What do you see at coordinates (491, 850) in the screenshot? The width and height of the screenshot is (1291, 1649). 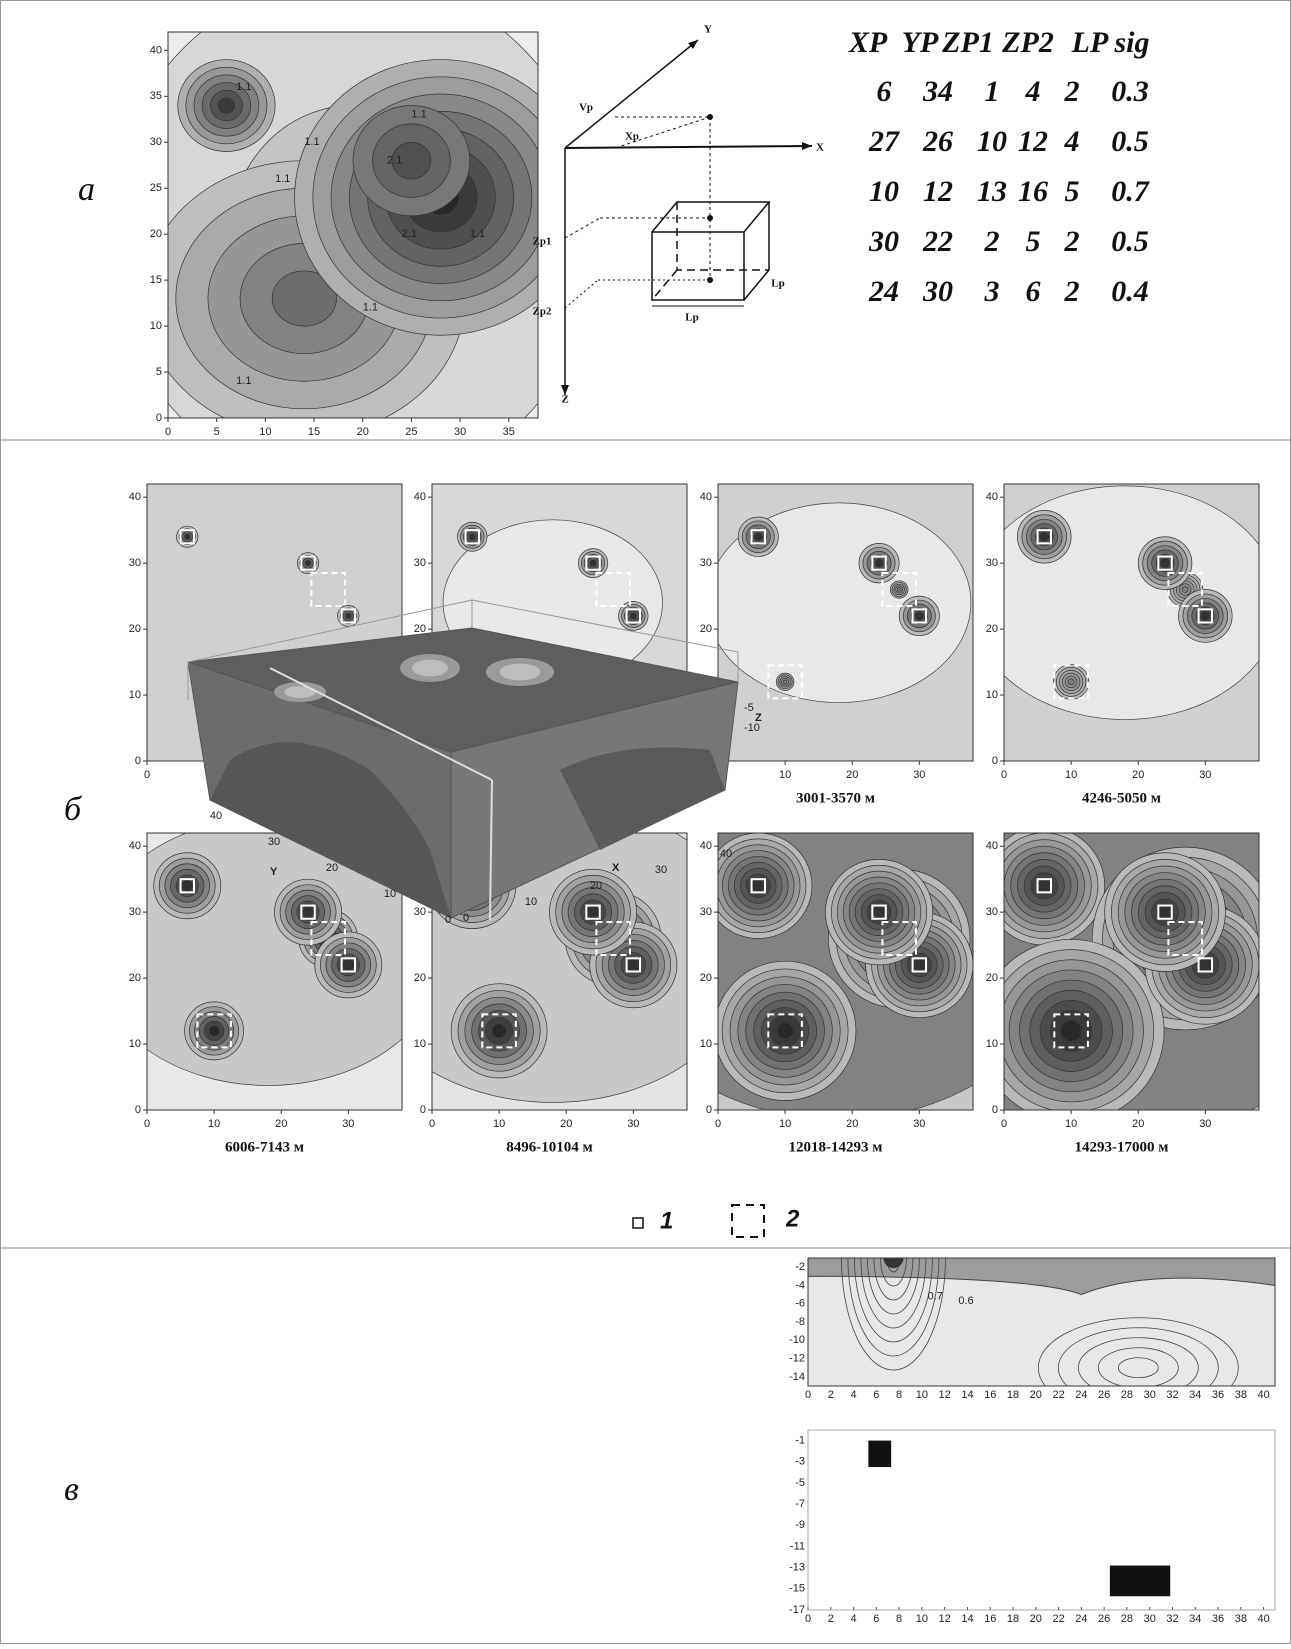 I see `slice-line` at bounding box center [491, 850].